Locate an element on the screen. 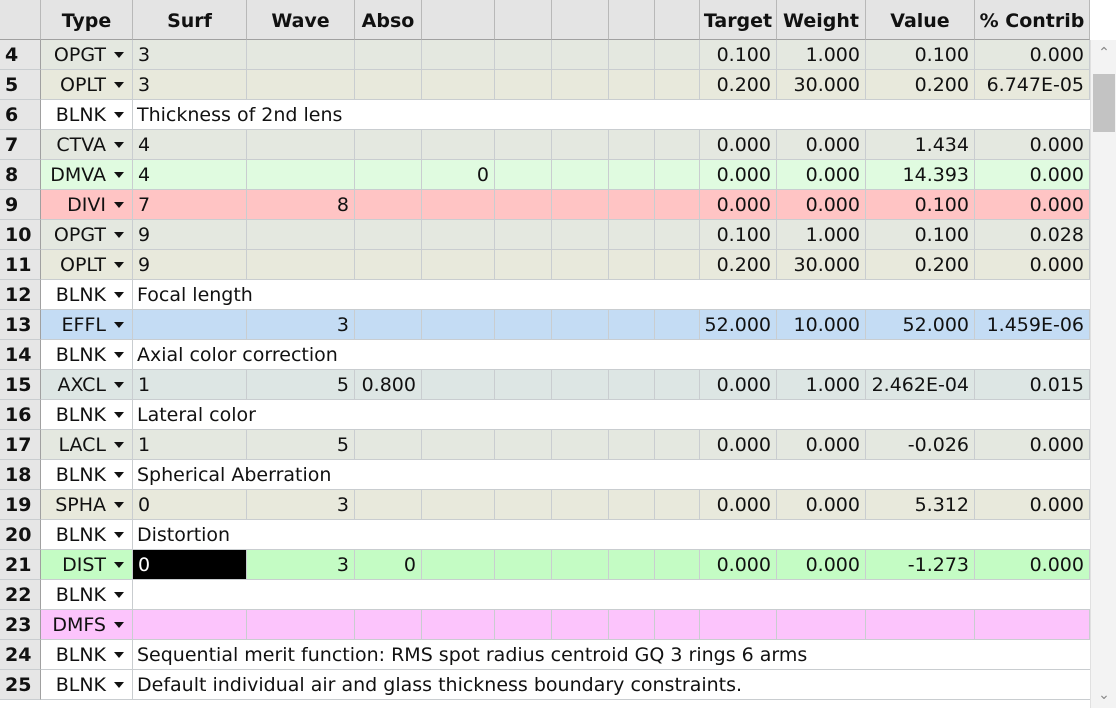  weight-cell: 10.000 is located at coordinates (821, 325).